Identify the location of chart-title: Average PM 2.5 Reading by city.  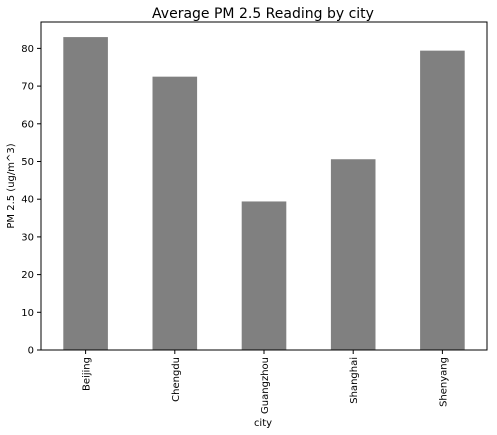
(263, 14).